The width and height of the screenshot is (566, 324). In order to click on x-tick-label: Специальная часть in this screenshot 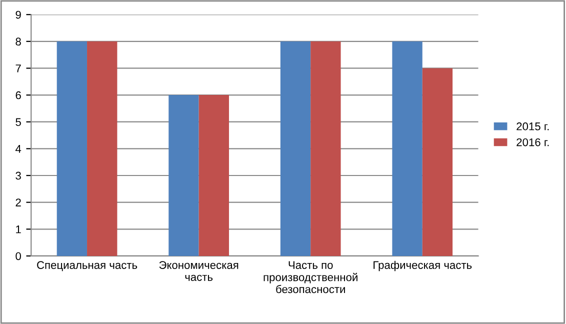, I will do `click(87, 266)`.